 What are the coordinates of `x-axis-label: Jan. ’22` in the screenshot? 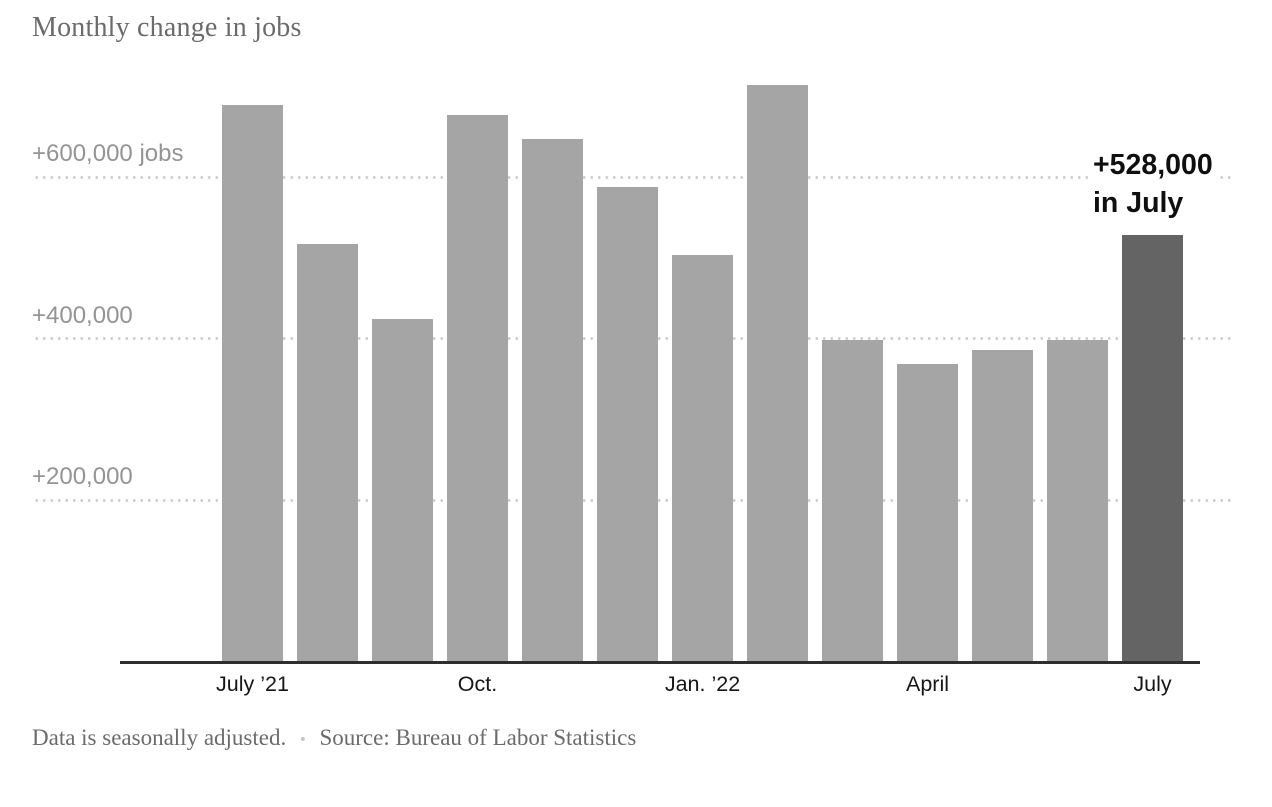 It's located at (702, 684).